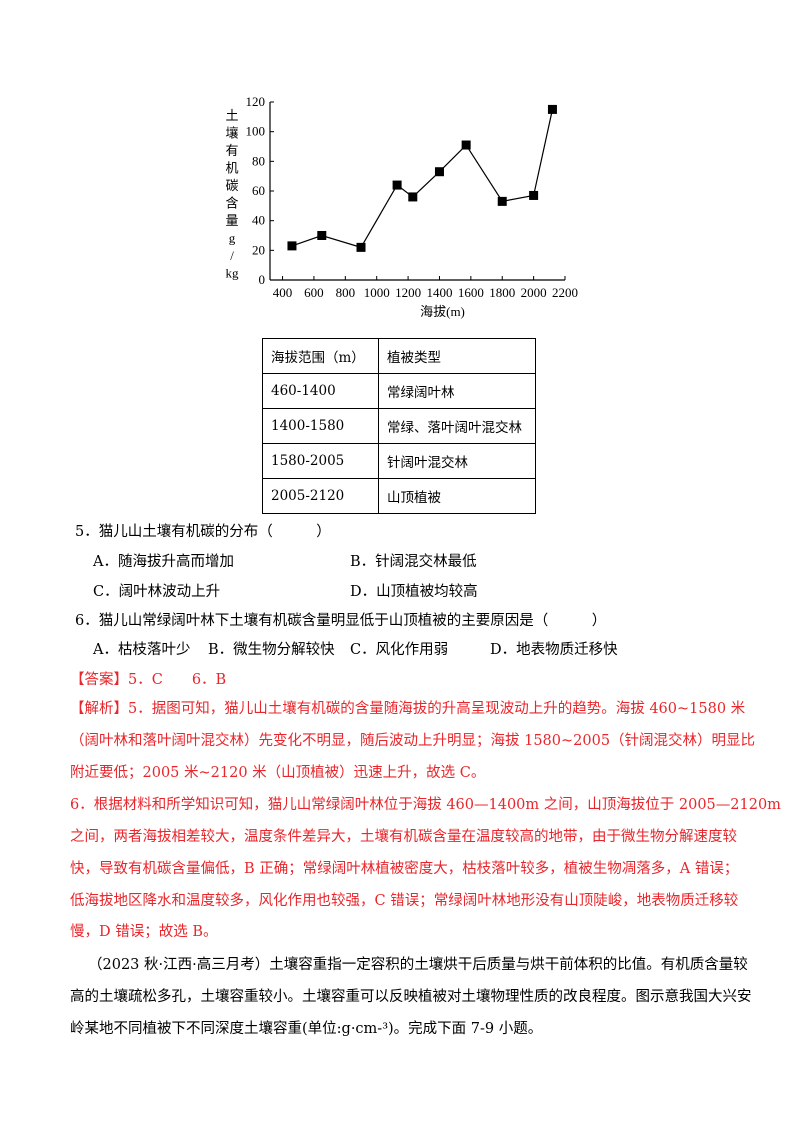  What do you see at coordinates (258, 220) in the screenshot?
I see `y-tick-label: 40` at bounding box center [258, 220].